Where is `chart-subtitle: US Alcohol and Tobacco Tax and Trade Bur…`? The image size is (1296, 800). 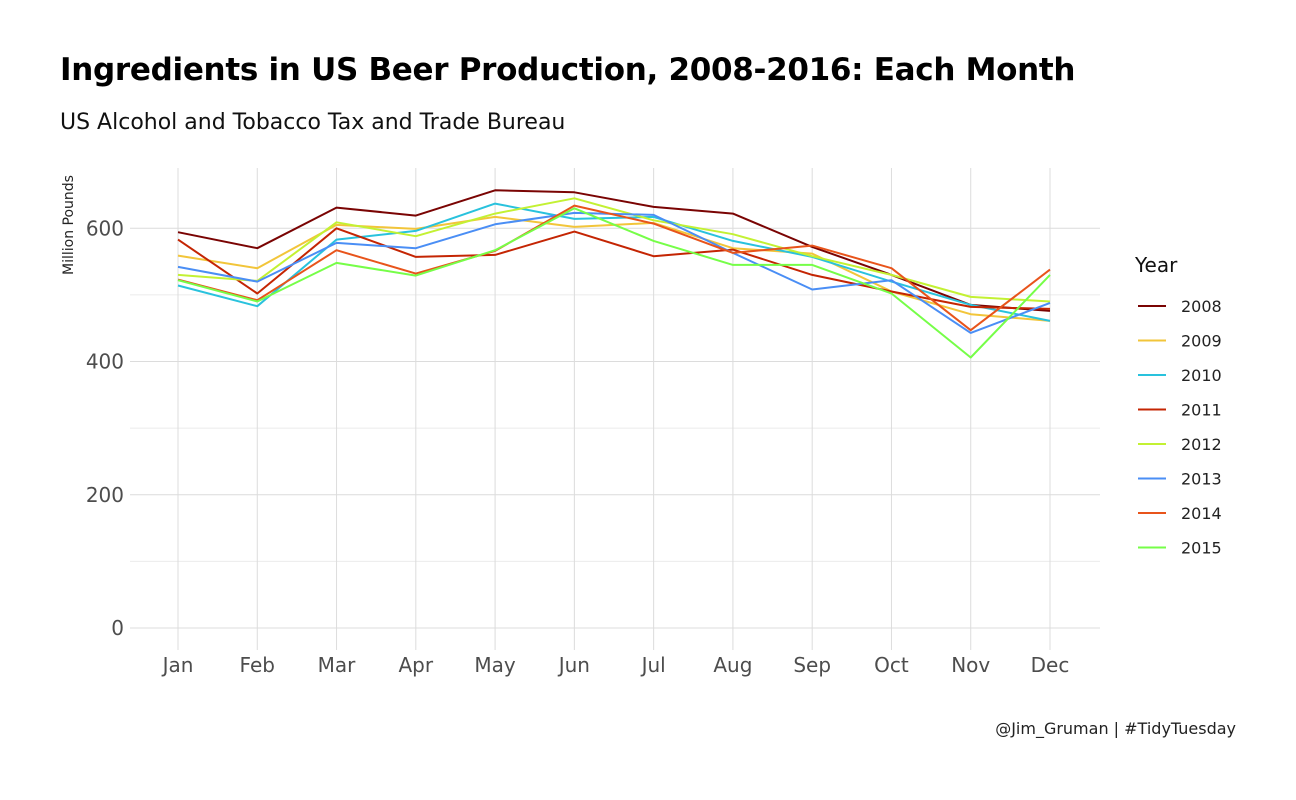
chart-subtitle: US Alcohol and Tobacco Tax and Trade Bur… is located at coordinates (313, 122).